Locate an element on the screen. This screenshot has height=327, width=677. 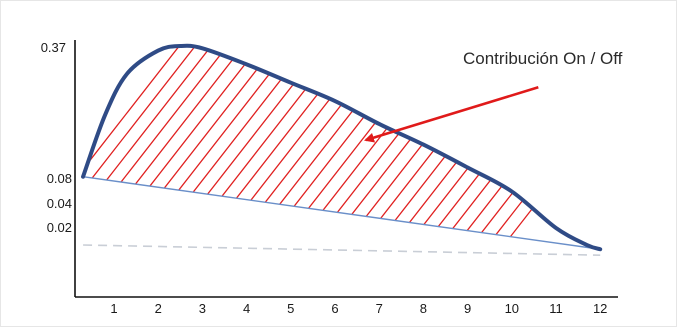
x-tick-label: 11 is located at coordinates (556, 308).